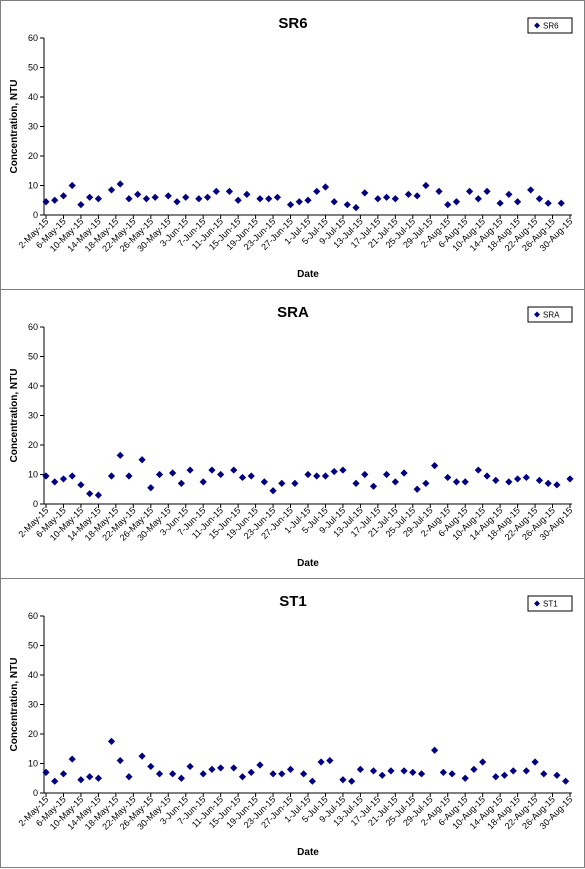 This screenshot has width=585, height=869. I want to click on chart-title: SR6, so click(292, 23).